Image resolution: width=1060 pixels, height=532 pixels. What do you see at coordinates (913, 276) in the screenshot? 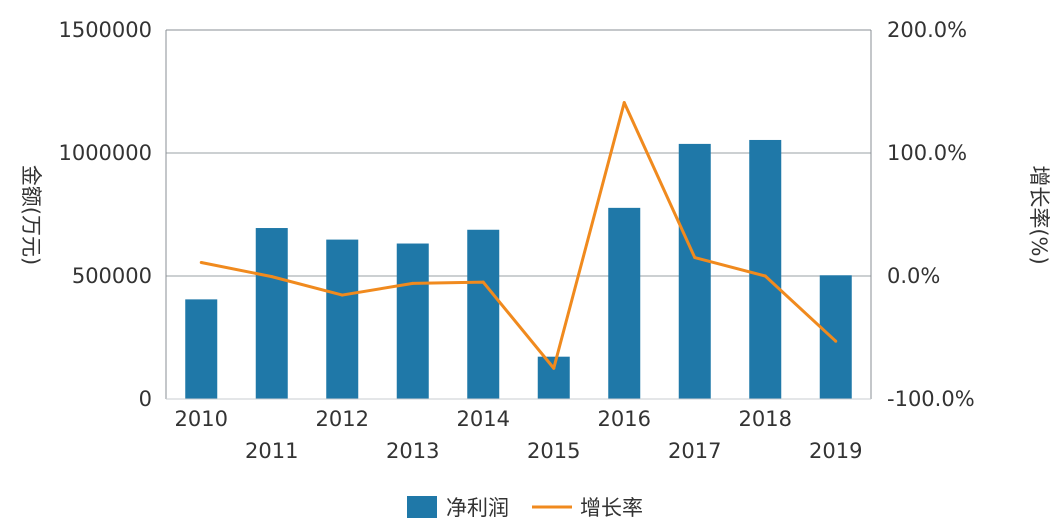
I see `right-tick-label: 0.0%` at bounding box center [913, 276].